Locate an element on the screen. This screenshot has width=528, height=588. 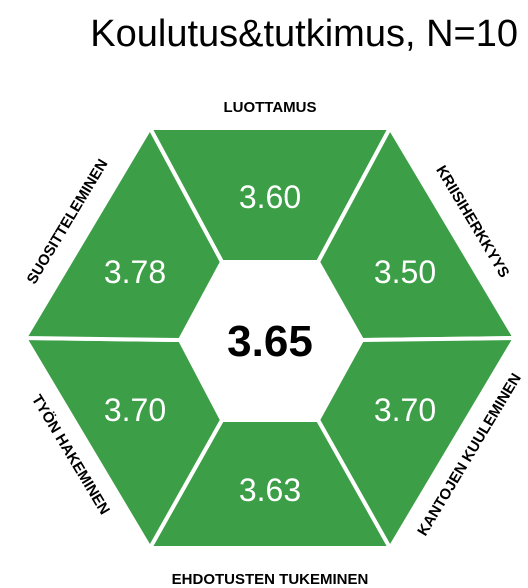
center-value: 3.65 is located at coordinates (270, 341).